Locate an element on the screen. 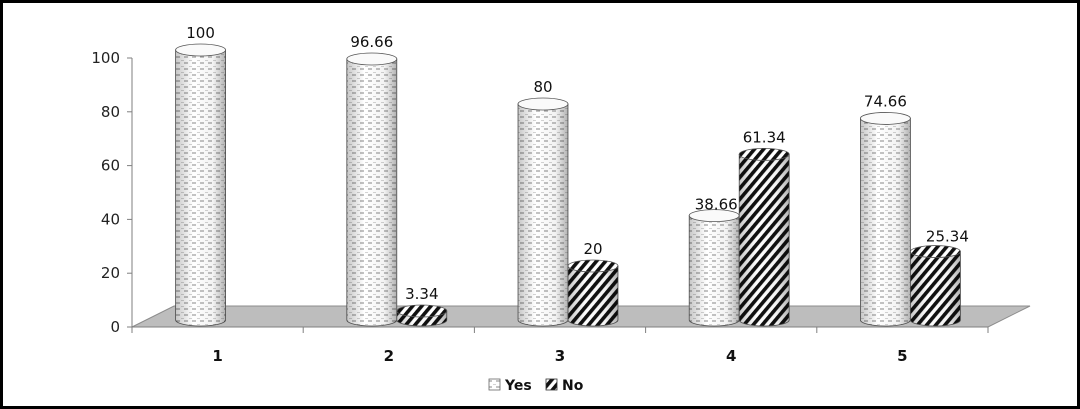 This screenshot has width=1080, height=409. data-label-yes-4: 38.66 is located at coordinates (716, 205).